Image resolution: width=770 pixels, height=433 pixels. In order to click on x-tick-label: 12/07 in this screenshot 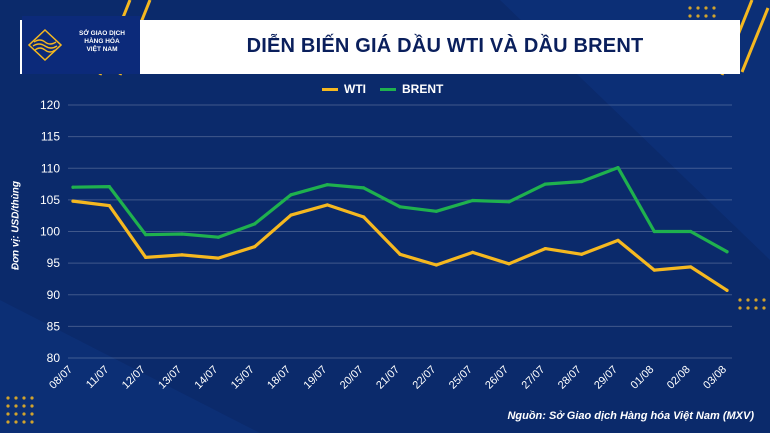, I will do `click(134, 378)`.